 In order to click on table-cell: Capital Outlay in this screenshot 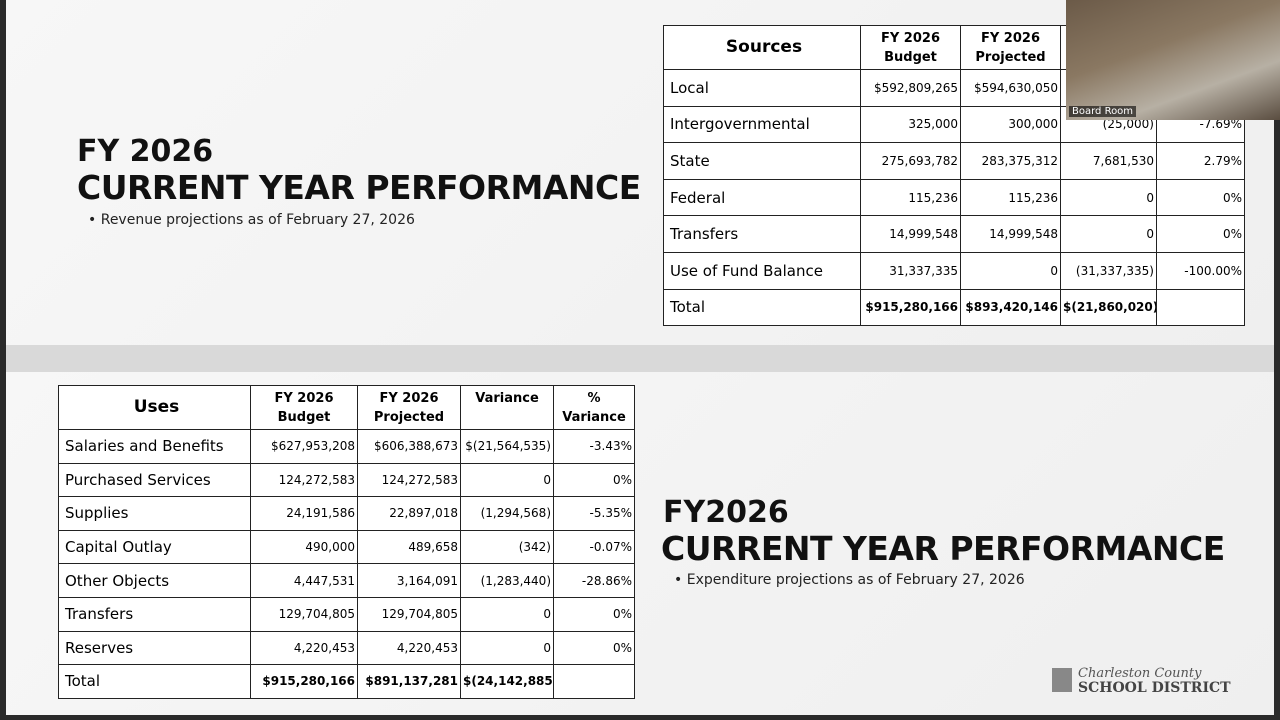, I will do `click(154, 547)`.